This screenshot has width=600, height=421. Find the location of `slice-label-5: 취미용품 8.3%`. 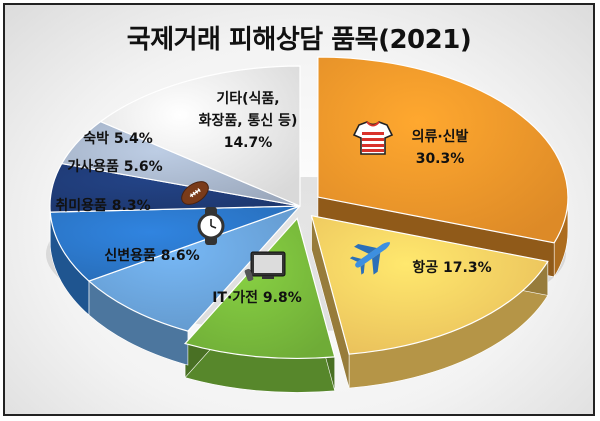

slice-label-5: 취미용품 8.3% is located at coordinates (102, 206).